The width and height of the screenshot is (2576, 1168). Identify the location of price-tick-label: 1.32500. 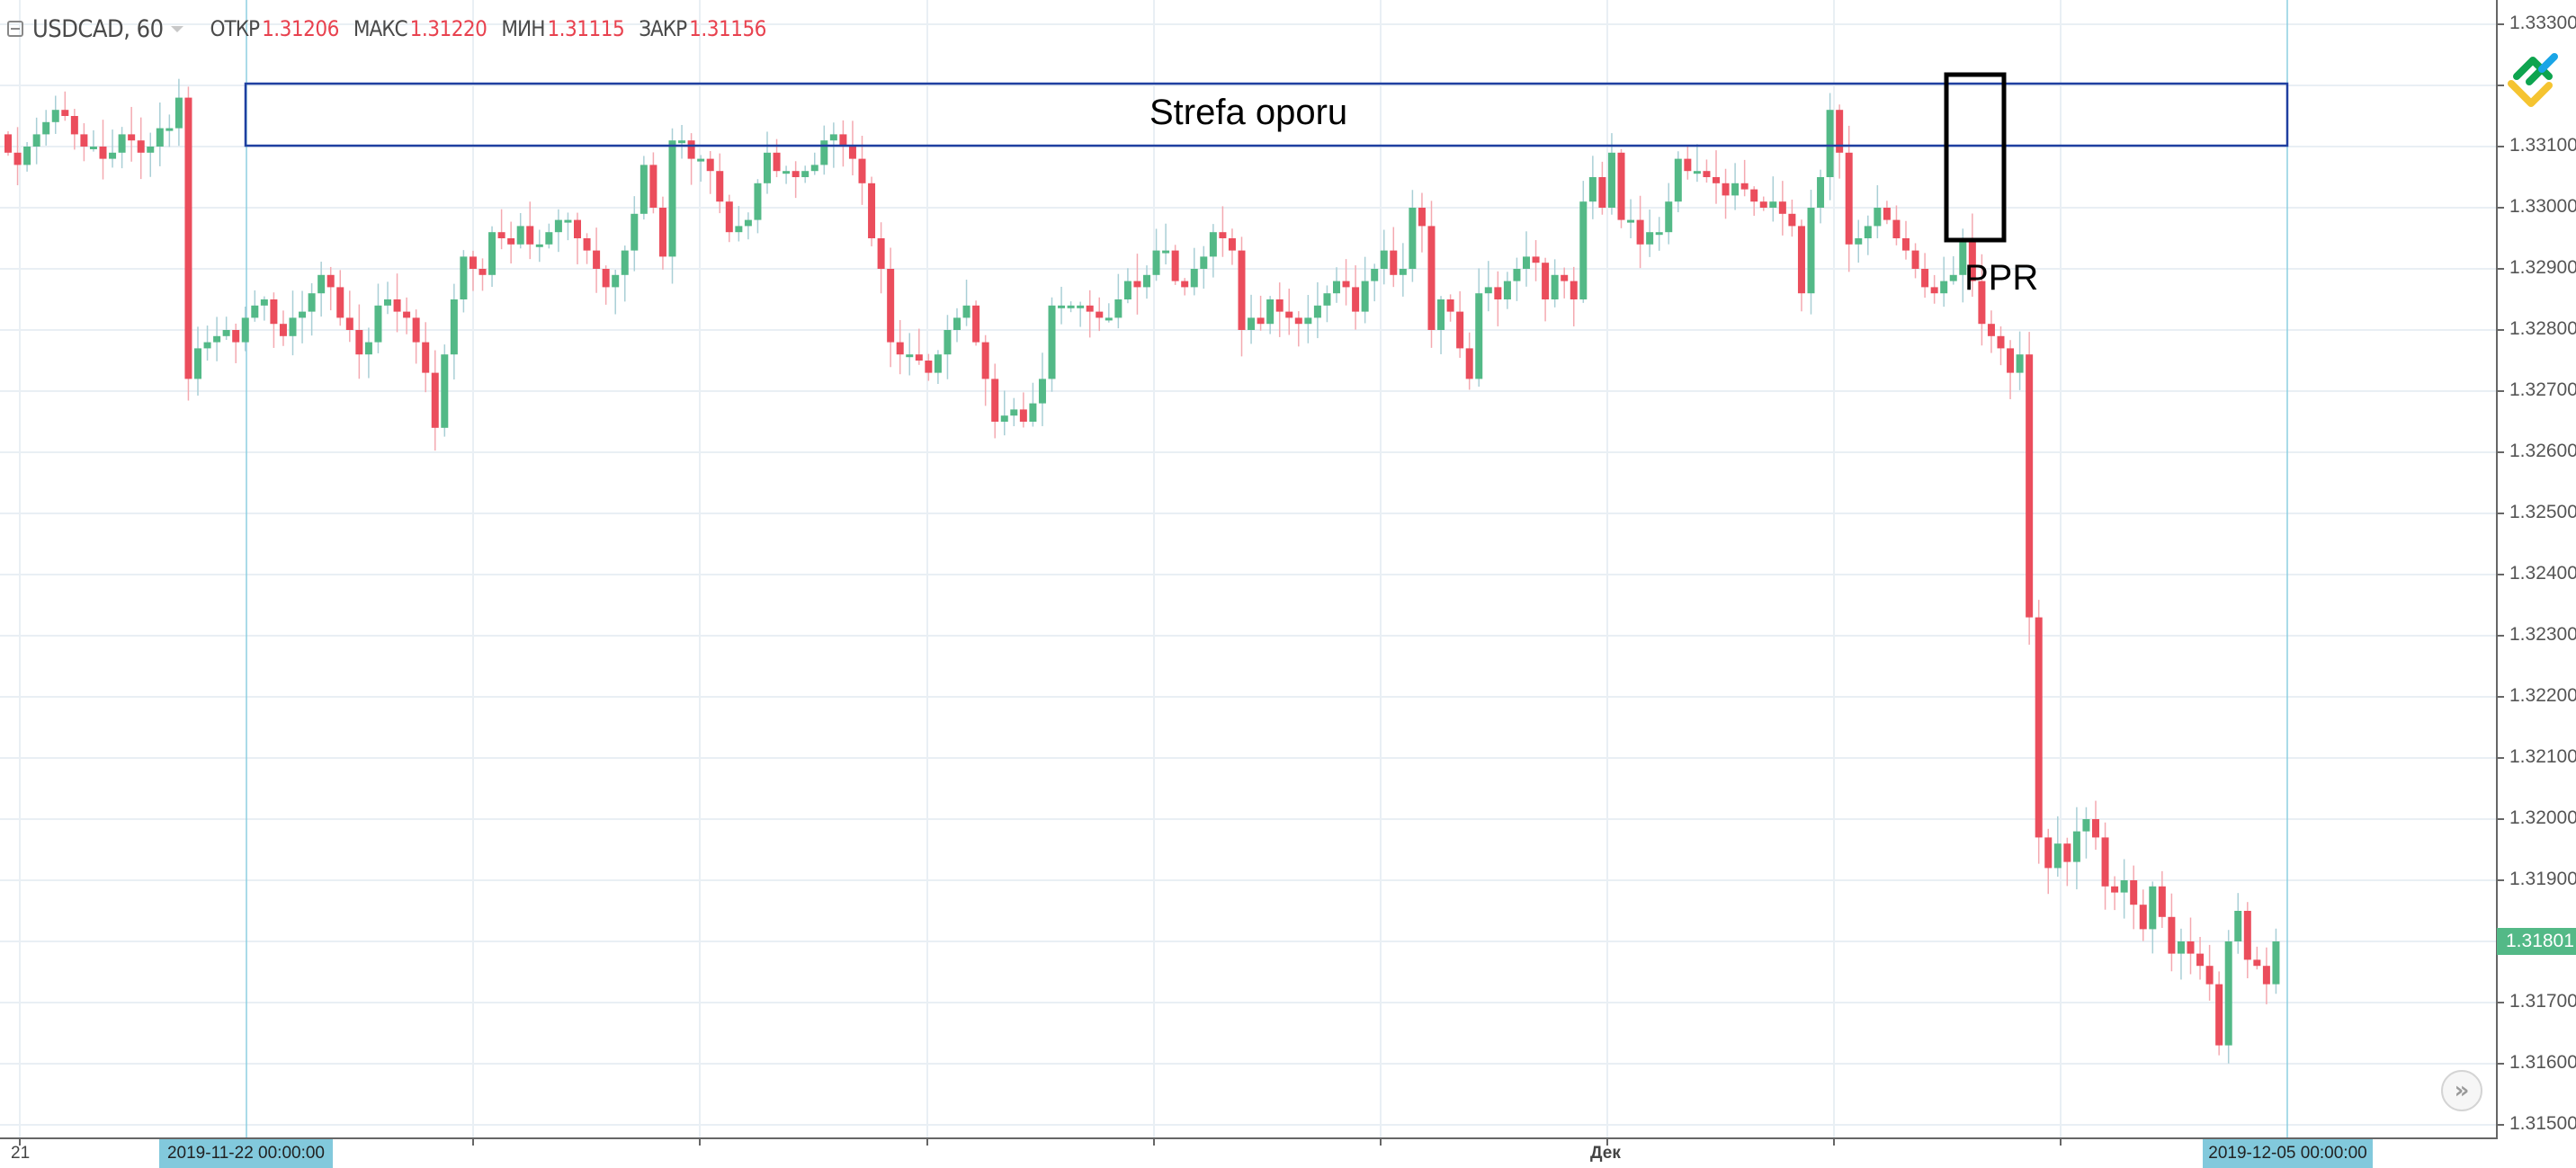
(2542, 512).